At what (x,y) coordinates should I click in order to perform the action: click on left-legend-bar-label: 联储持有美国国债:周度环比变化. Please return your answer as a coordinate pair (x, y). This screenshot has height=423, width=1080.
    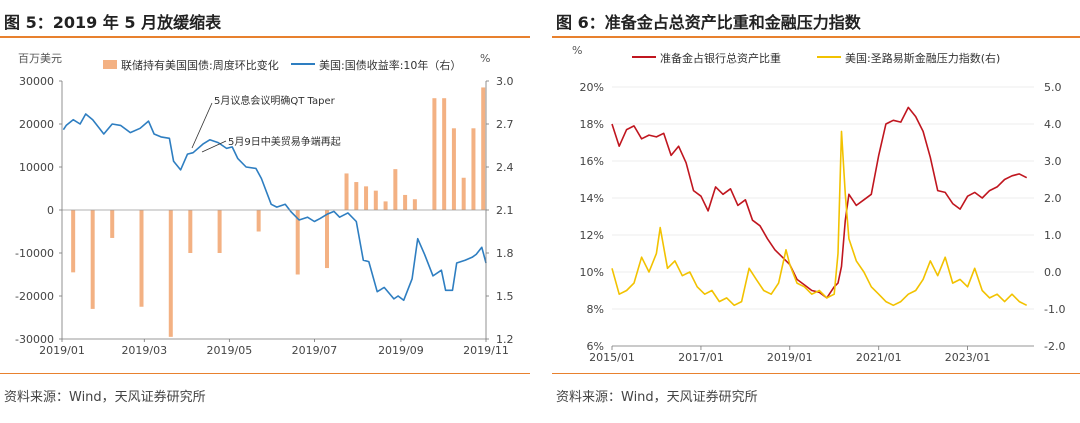
    Looking at the image, I should click on (200, 65).